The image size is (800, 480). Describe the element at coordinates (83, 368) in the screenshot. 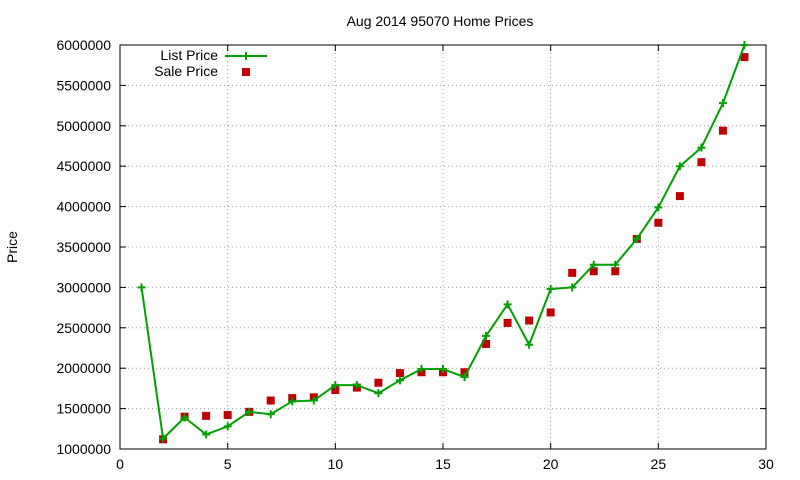

I see `y-tick-label: 2000000` at that location.